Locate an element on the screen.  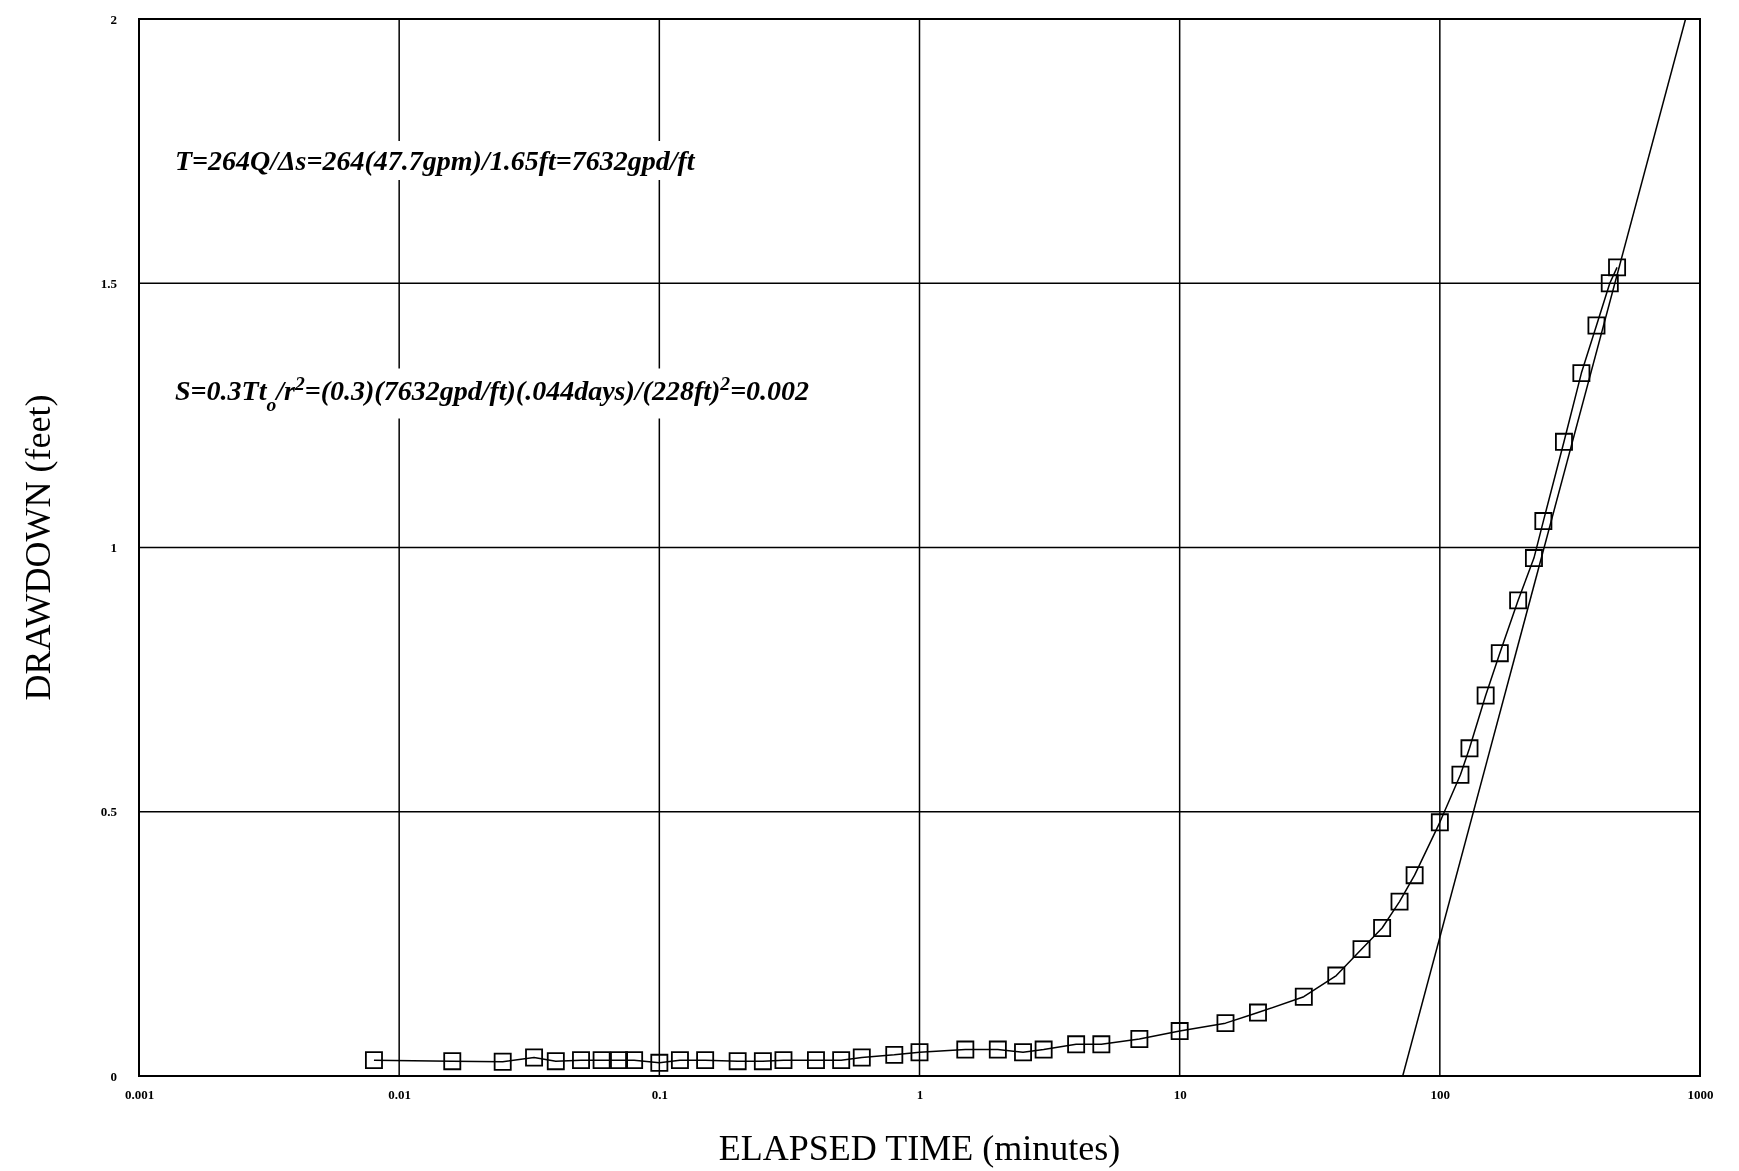
annotation: T=264Q/Δs=264(47.7gpm)/1.65ft=7632gpd/ft is located at coordinates (435, 160).